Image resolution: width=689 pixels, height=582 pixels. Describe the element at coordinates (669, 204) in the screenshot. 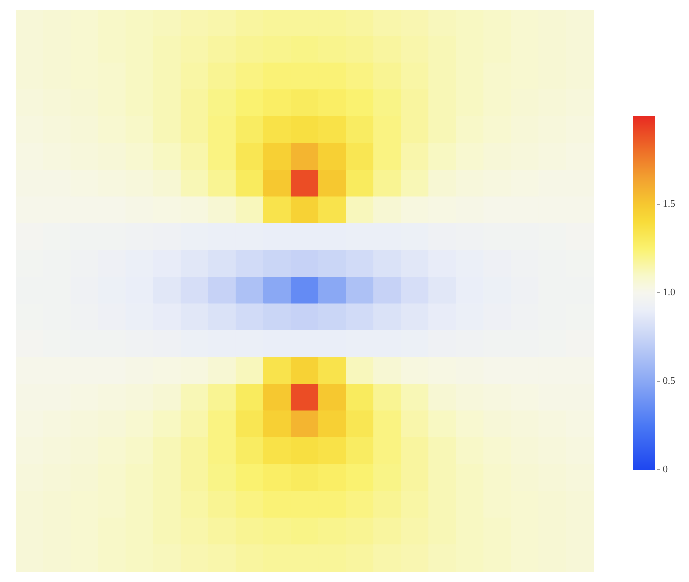

I see `color-bar-label: 1.5` at that location.